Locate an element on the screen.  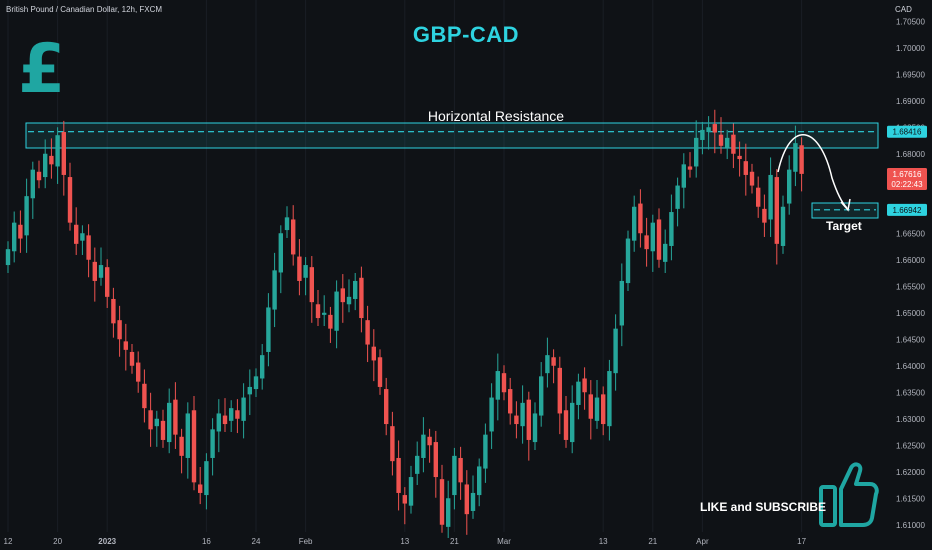
price-tick-label: 1.70500 is located at coordinates (910, 21).